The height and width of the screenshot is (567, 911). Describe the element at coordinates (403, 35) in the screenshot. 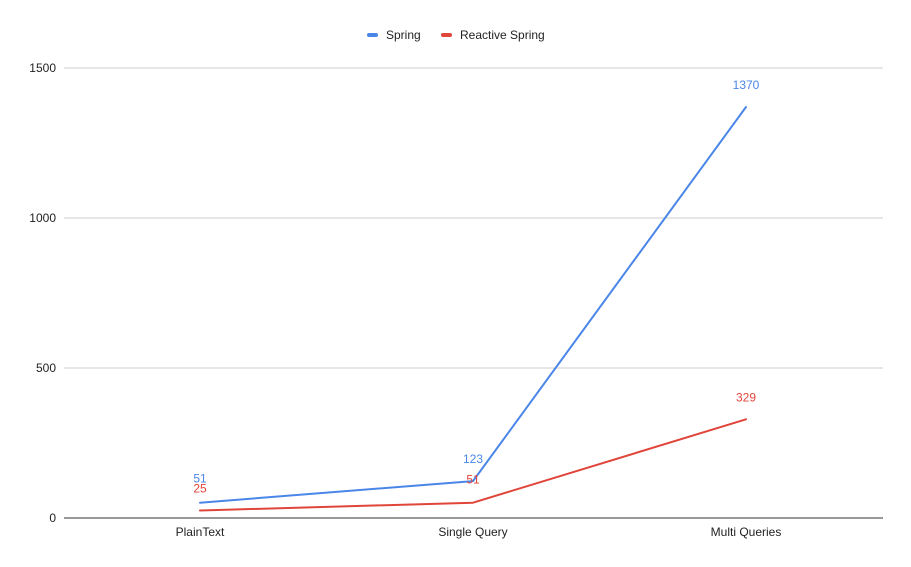

I see `legend-label: Spring` at that location.